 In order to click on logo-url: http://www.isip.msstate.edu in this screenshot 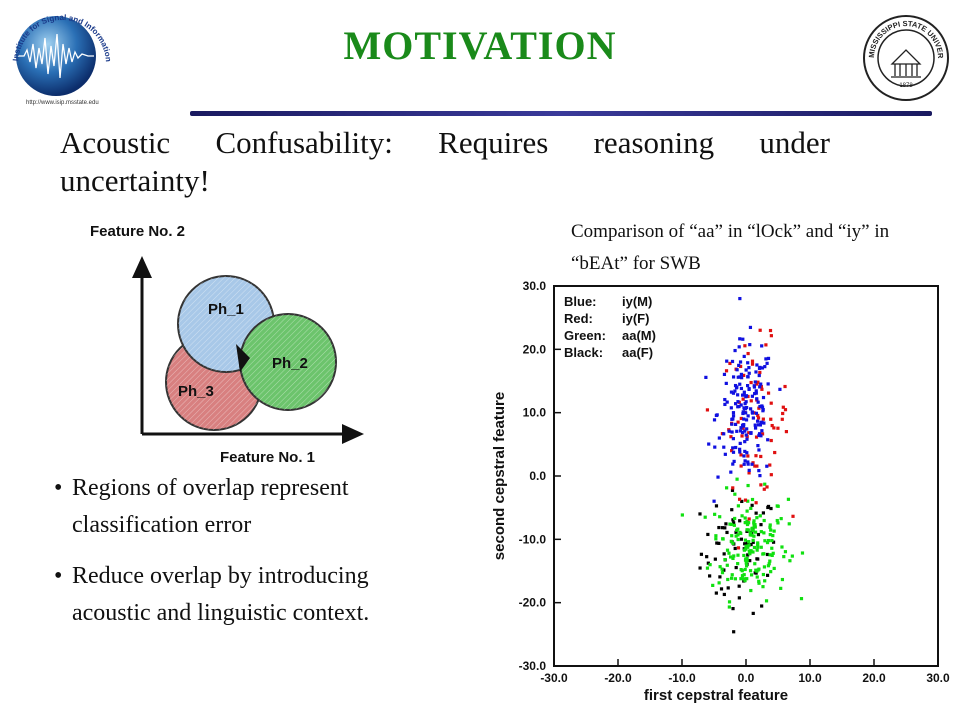, I will do `click(62, 103)`.